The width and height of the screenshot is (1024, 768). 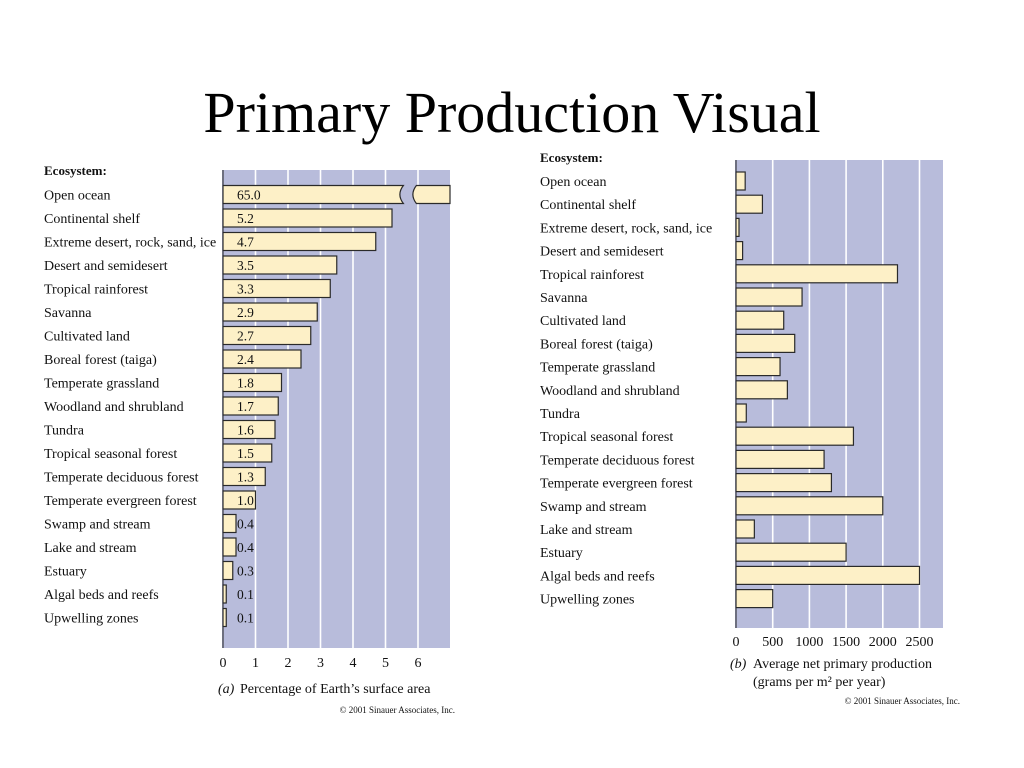 What do you see at coordinates (245, 406) in the screenshot?
I see `chart-a-value-label: 1.7` at bounding box center [245, 406].